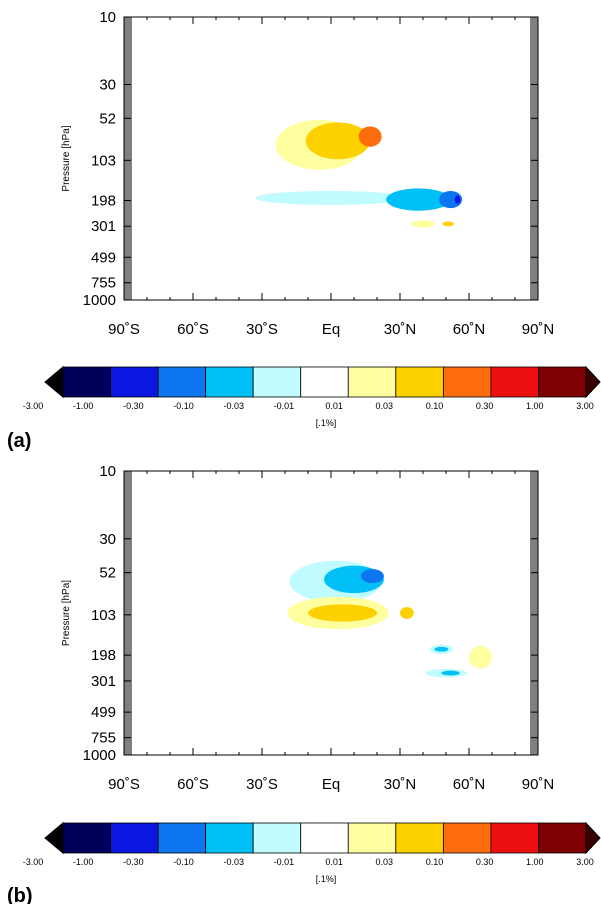  I want to click on colorbar-under-arrow, so click(54, 382).